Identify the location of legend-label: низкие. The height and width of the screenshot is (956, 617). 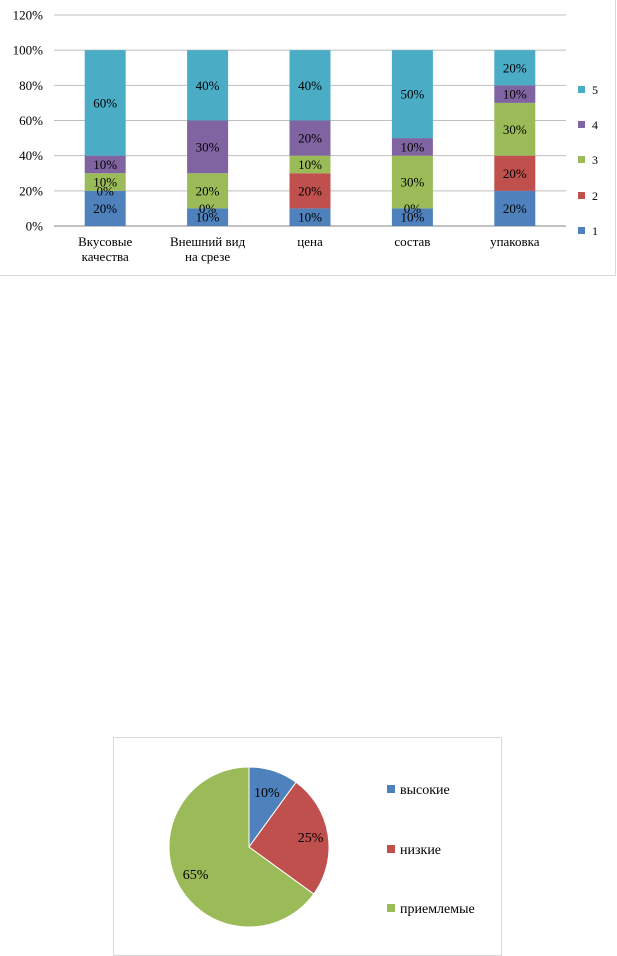
(420, 850).